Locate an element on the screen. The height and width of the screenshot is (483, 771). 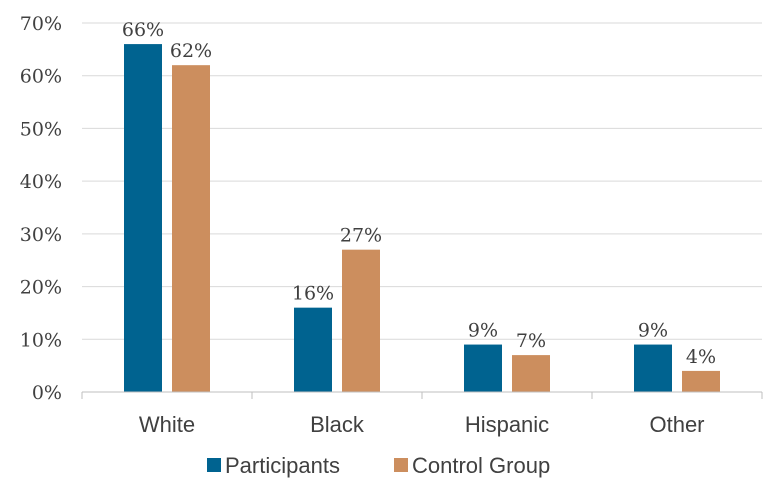
y-tick-label: 50% is located at coordinates (41, 129).